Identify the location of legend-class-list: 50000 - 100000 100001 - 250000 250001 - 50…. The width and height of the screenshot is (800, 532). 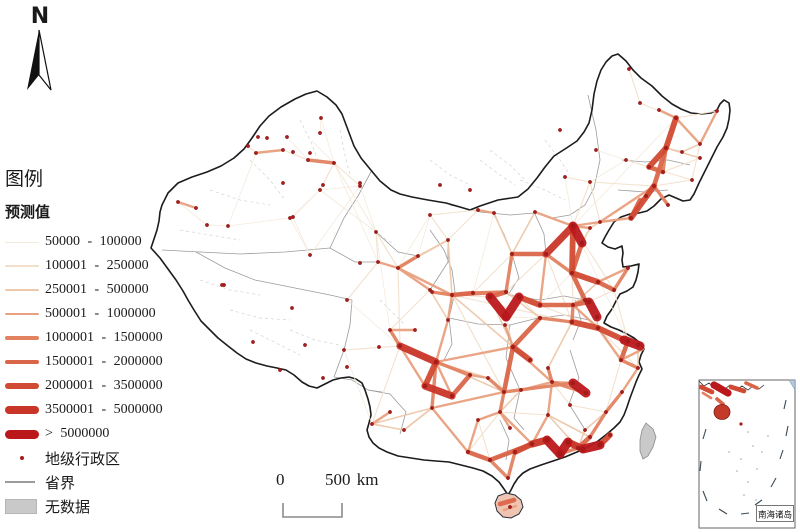
(84, 338).